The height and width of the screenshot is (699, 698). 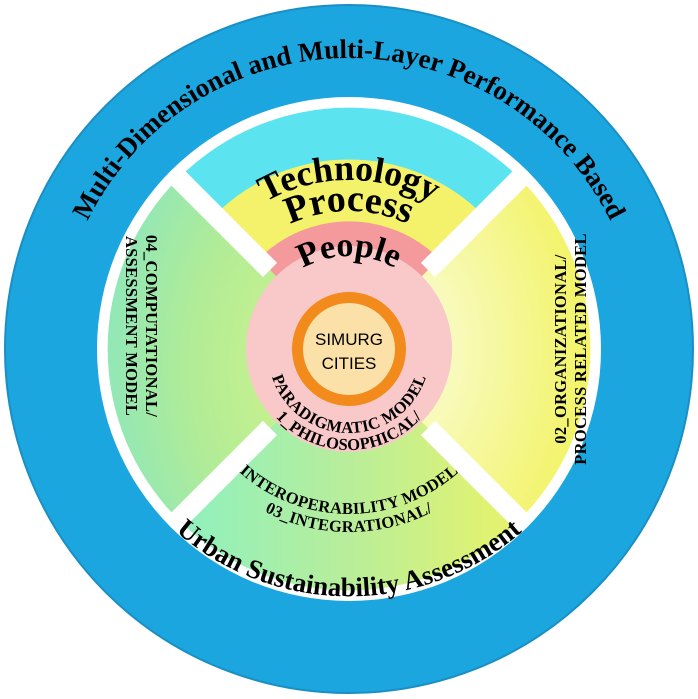 What do you see at coordinates (349, 339) in the screenshot?
I see `center-label-line1: SIMURG` at bounding box center [349, 339].